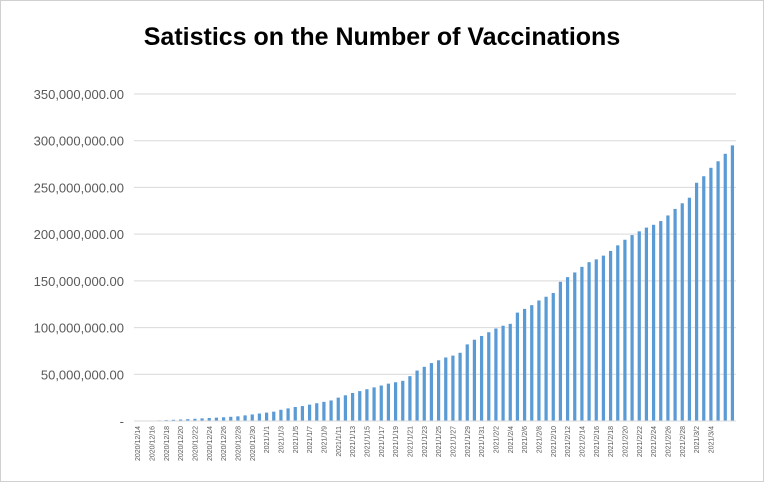 The height and width of the screenshot is (482, 764). What do you see at coordinates (439, 441) in the screenshot?
I see `x-tick-label: 2021/1/25` at bounding box center [439, 441].